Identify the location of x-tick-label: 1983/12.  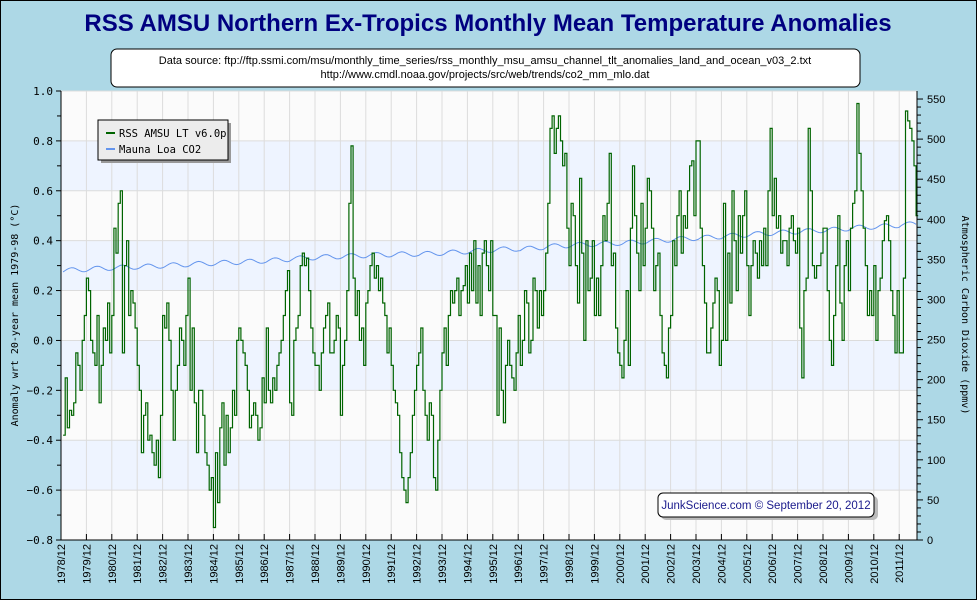
(189, 564).